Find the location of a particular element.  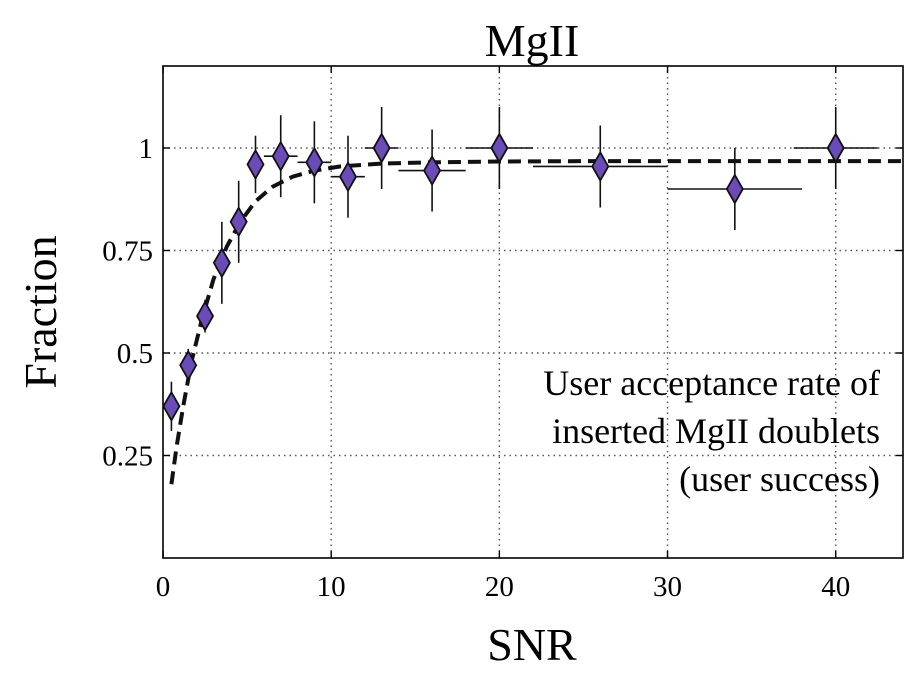

annotation-line-2: inserted MgII doublets is located at coordinates (716, 431).